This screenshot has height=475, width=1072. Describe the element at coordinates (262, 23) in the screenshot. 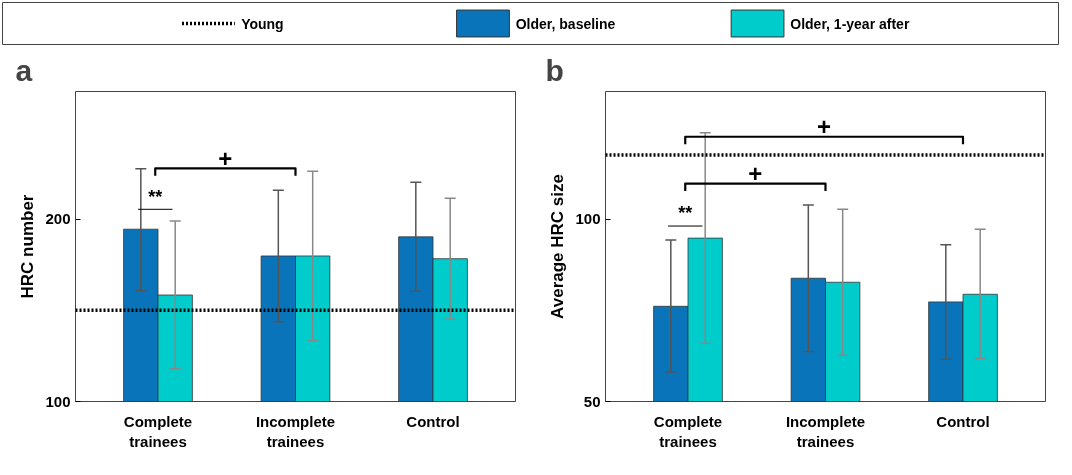

I see `legend-label: Young` at that location.